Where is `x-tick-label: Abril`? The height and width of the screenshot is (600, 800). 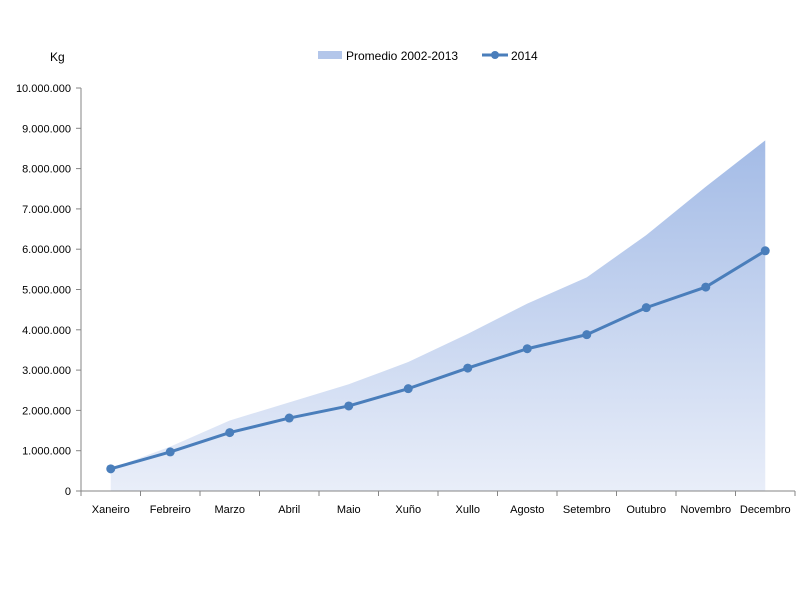 x-tick-label: Abril is located at coordinates (289, 510).